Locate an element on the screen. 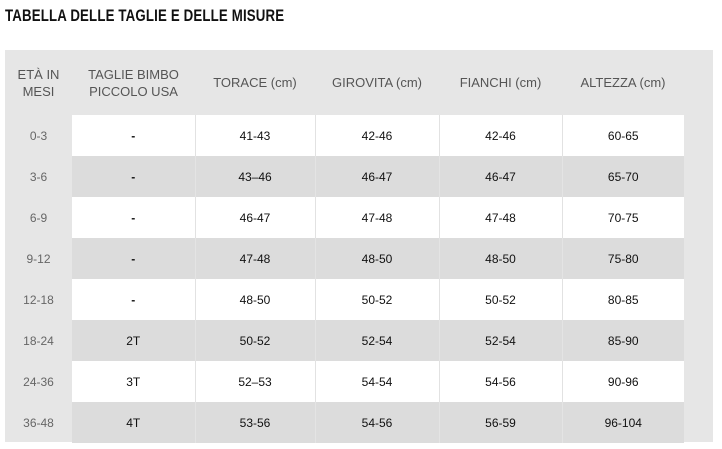 The width and height of the screenshot is (722, 449). table-row: 12-18-48-50 50-52 50-52 80-85 is located at coordinates (344, 299).